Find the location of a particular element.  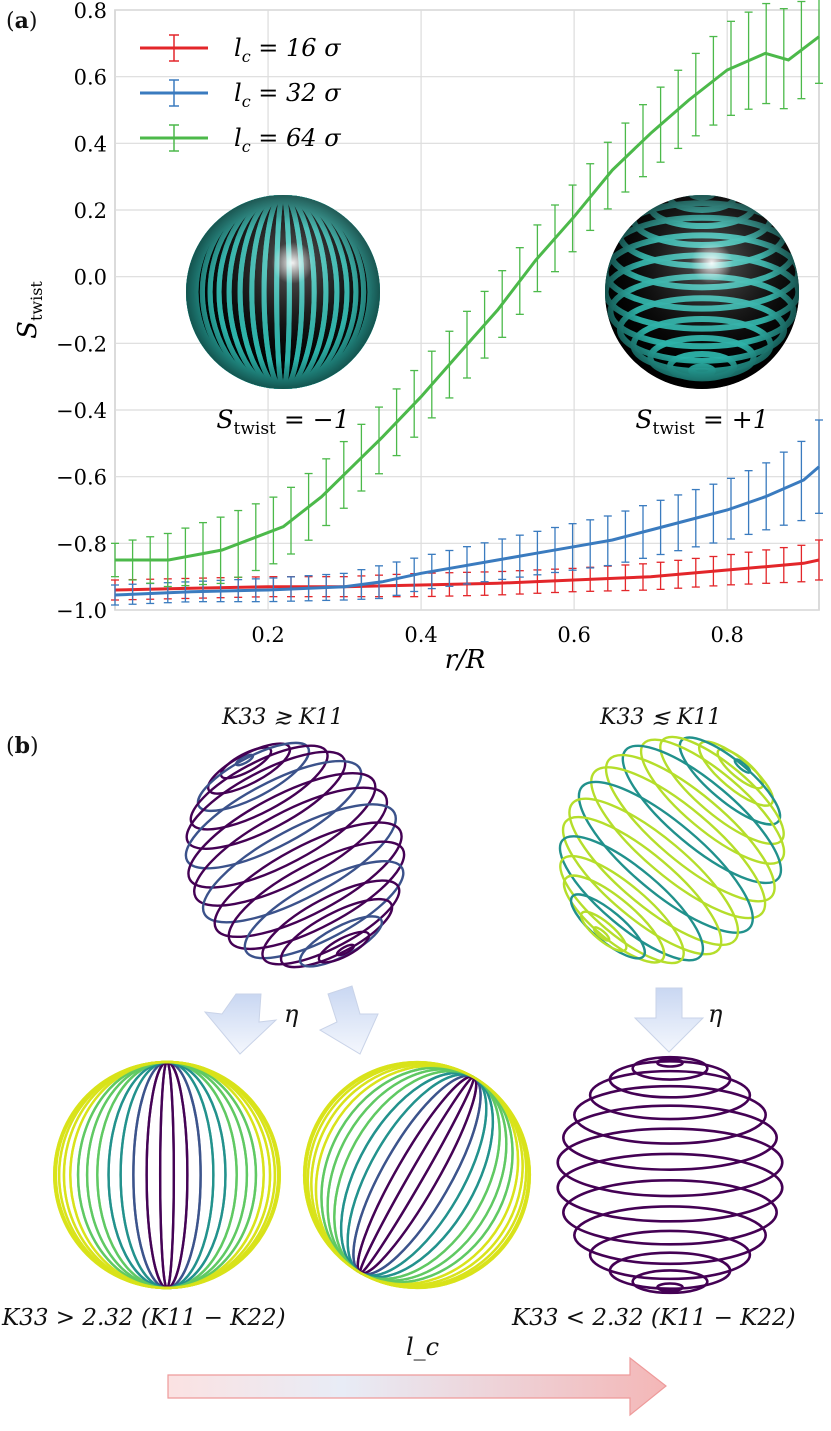

legend-label: lc = 64 σ is located at coordinates (287, 140).